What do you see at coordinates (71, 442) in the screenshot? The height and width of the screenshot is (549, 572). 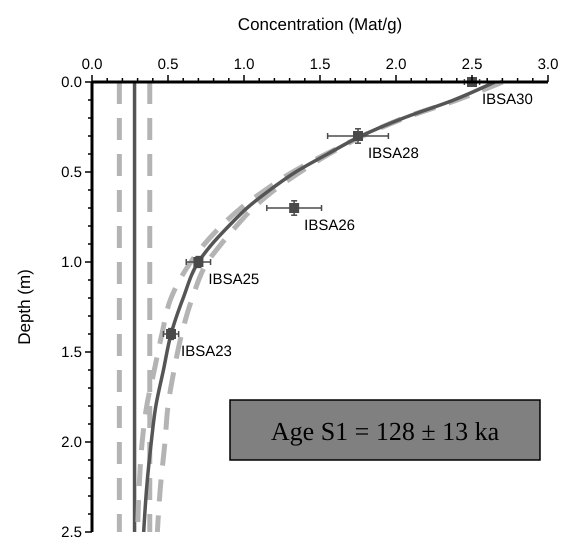 I see `y-tick-label: 2.0` at bounding box center [71, 442].